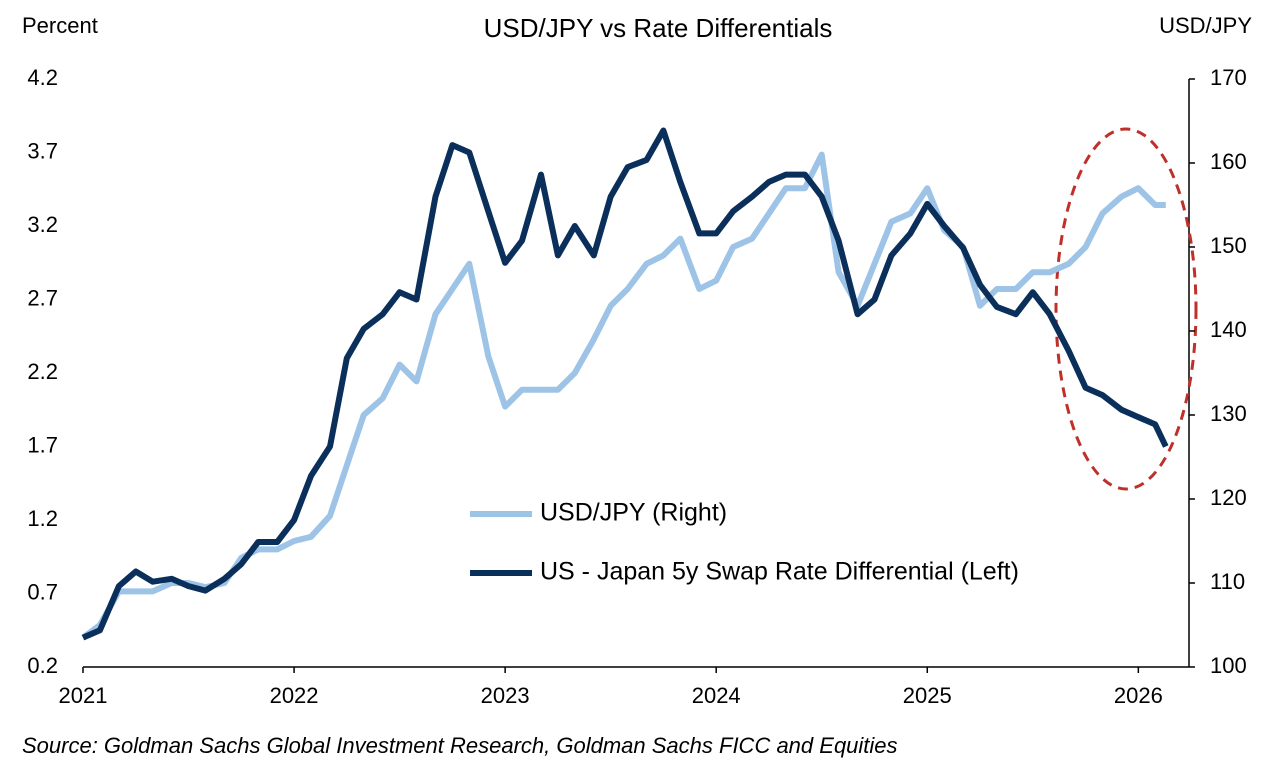  I want to click on x-tick-label: 2026, so click(1138, 695).